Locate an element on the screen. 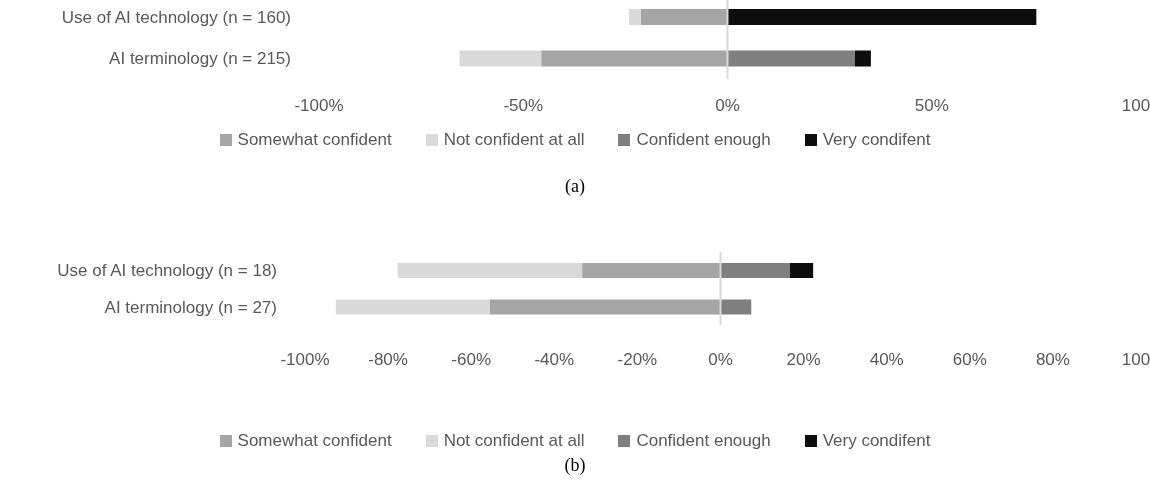 Image resolution: width=1150 pixels, height=487 pixels. x-tick-label: 80% is located at coordinates (1052, 360).